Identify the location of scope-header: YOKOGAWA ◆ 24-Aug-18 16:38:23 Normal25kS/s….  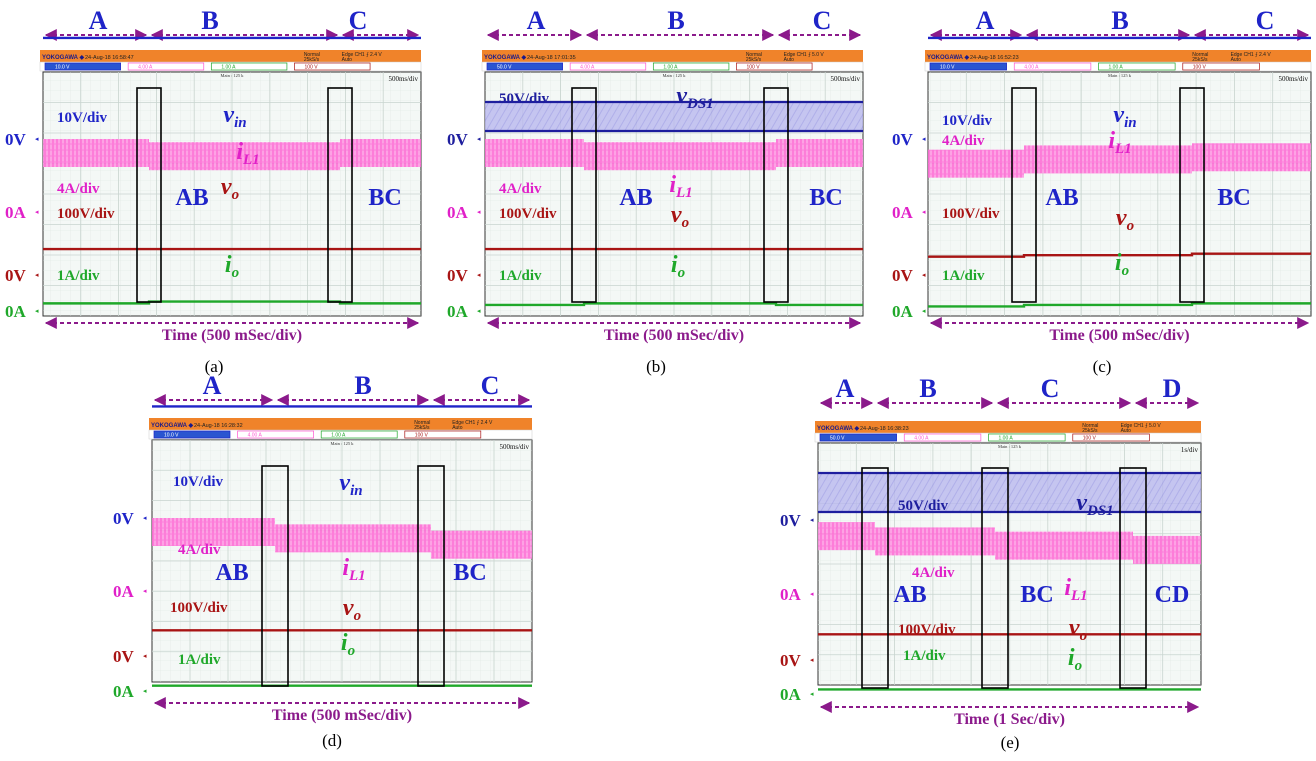
(1008, 432).